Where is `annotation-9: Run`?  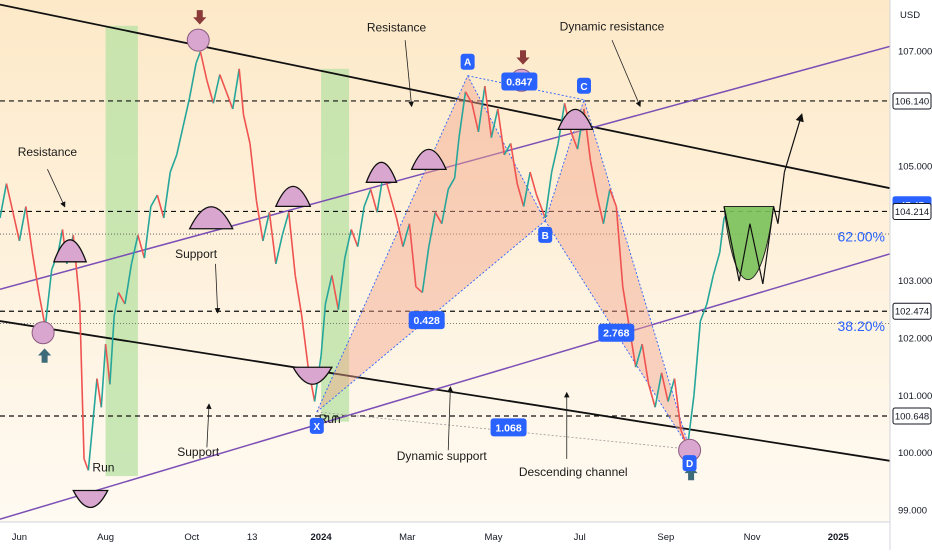 annotation-9: Run is located at coordinates (103, 468).